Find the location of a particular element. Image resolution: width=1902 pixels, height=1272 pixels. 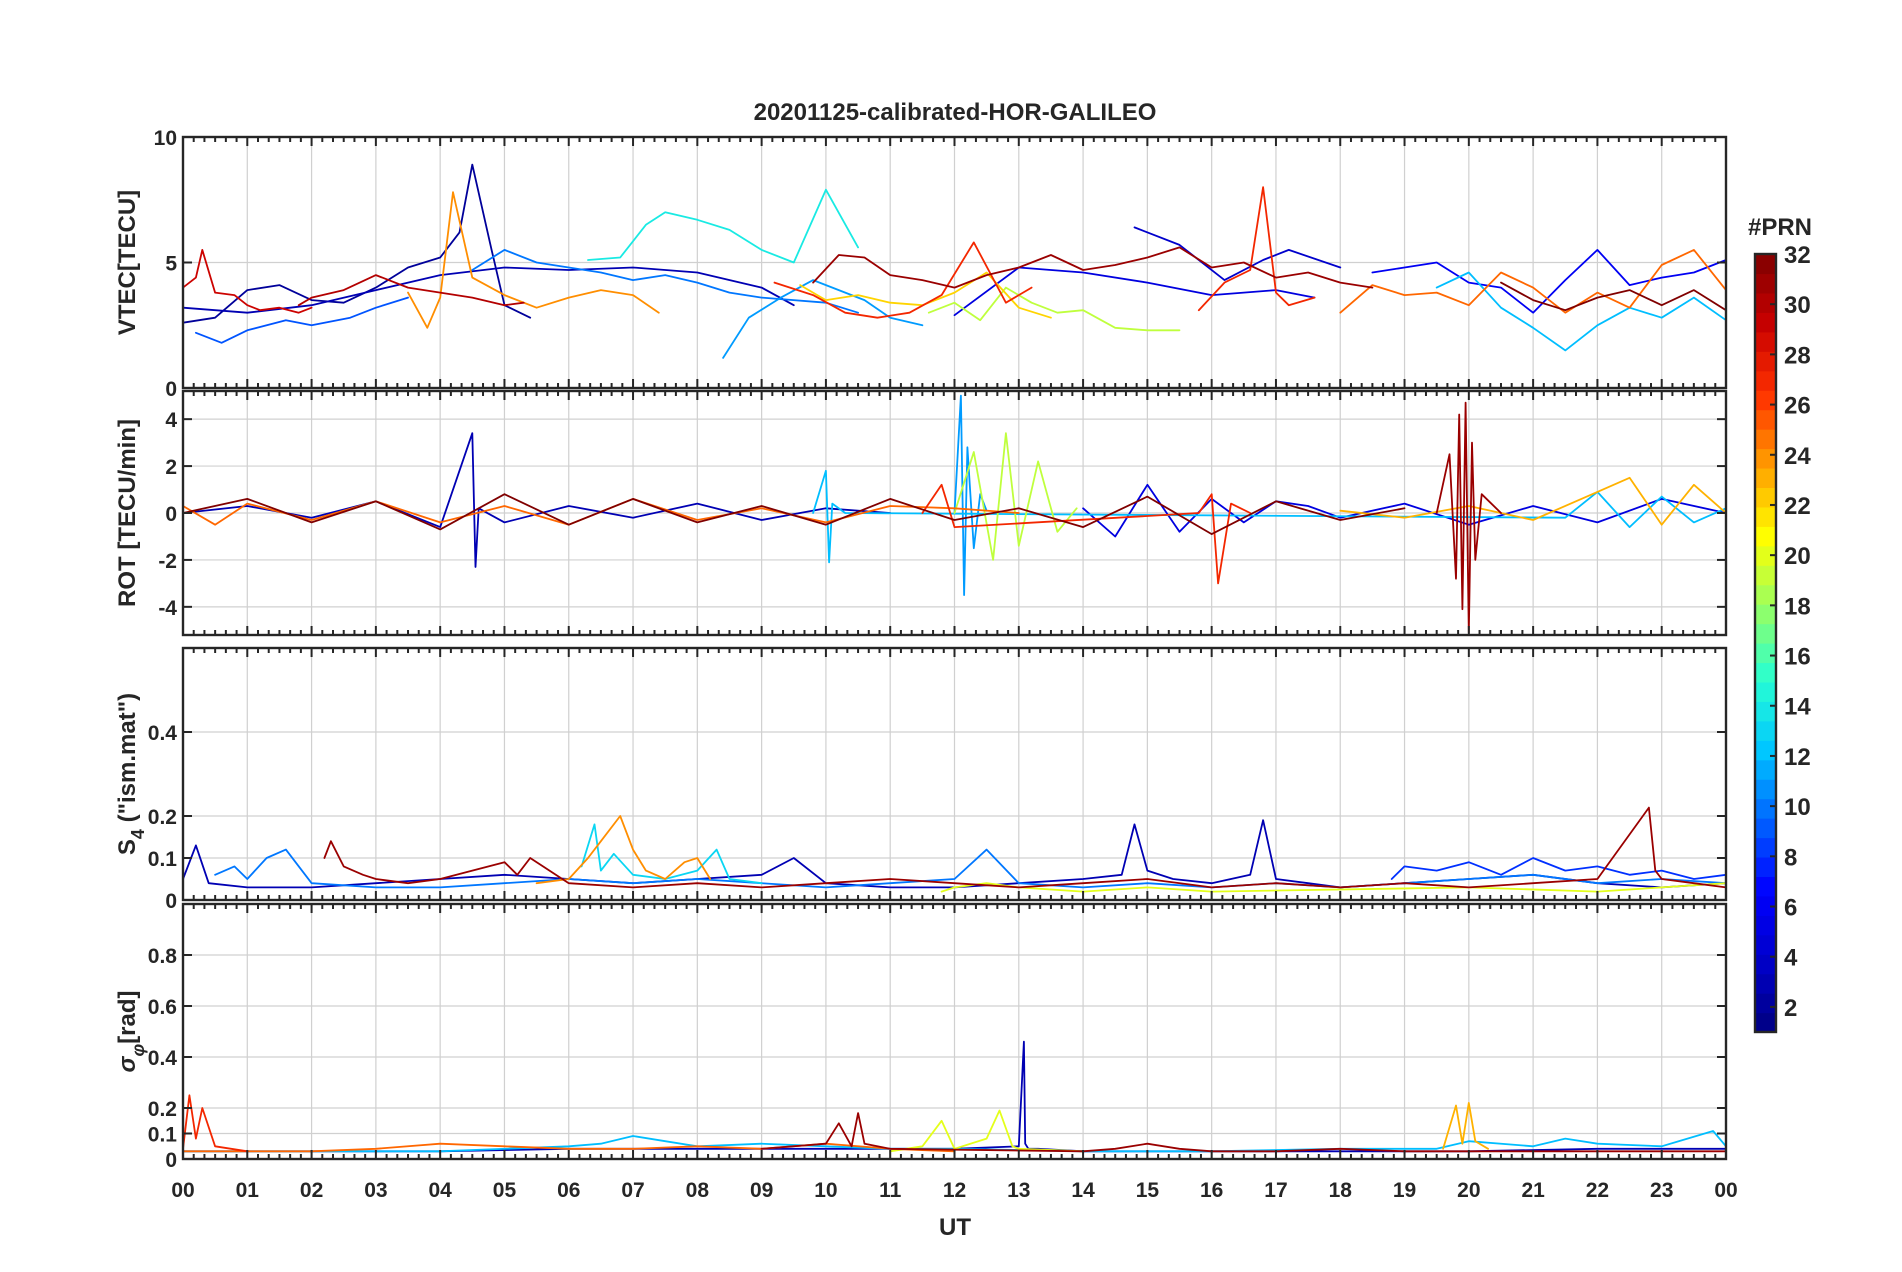

colorbar-tick-label: 30 is located at coordinates (1797, 305).